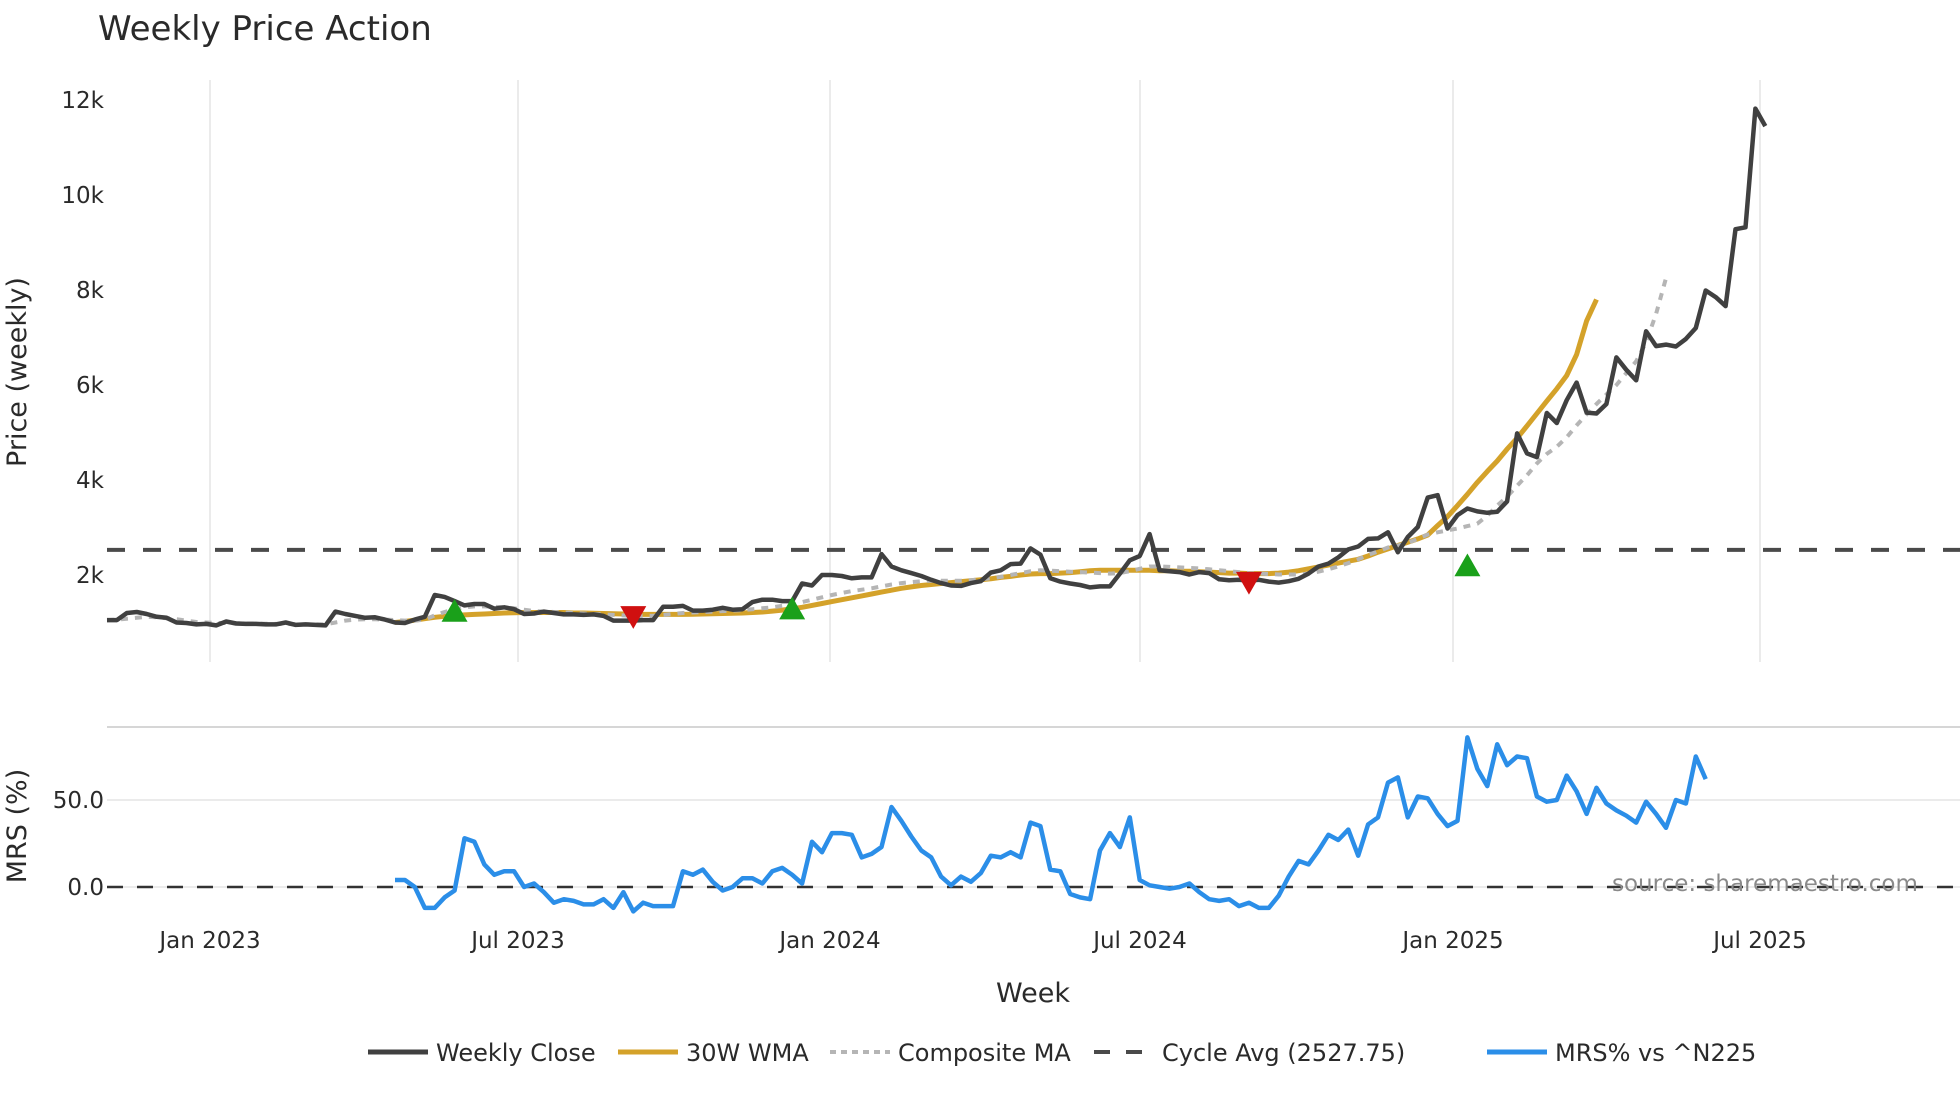  Describe the element at coordinates (517, 941) in the screenshot. I see `x-tick-label: Jul 2023` at that location.